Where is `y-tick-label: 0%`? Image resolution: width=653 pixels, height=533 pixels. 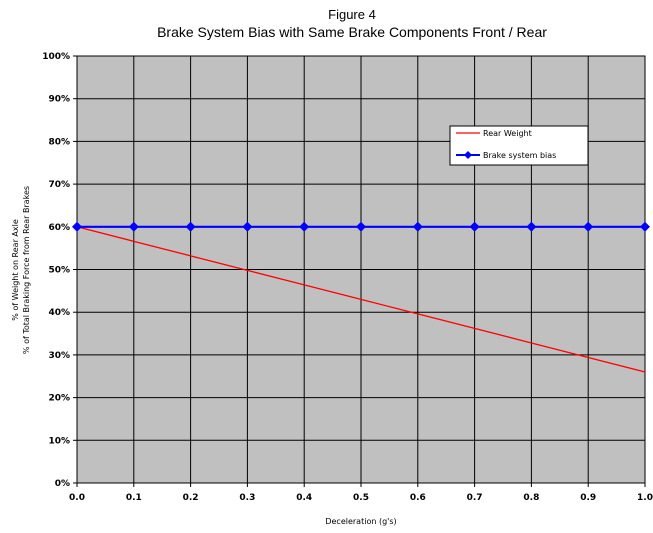
y-tick-label: 0% is located at coordinates (62, 484).